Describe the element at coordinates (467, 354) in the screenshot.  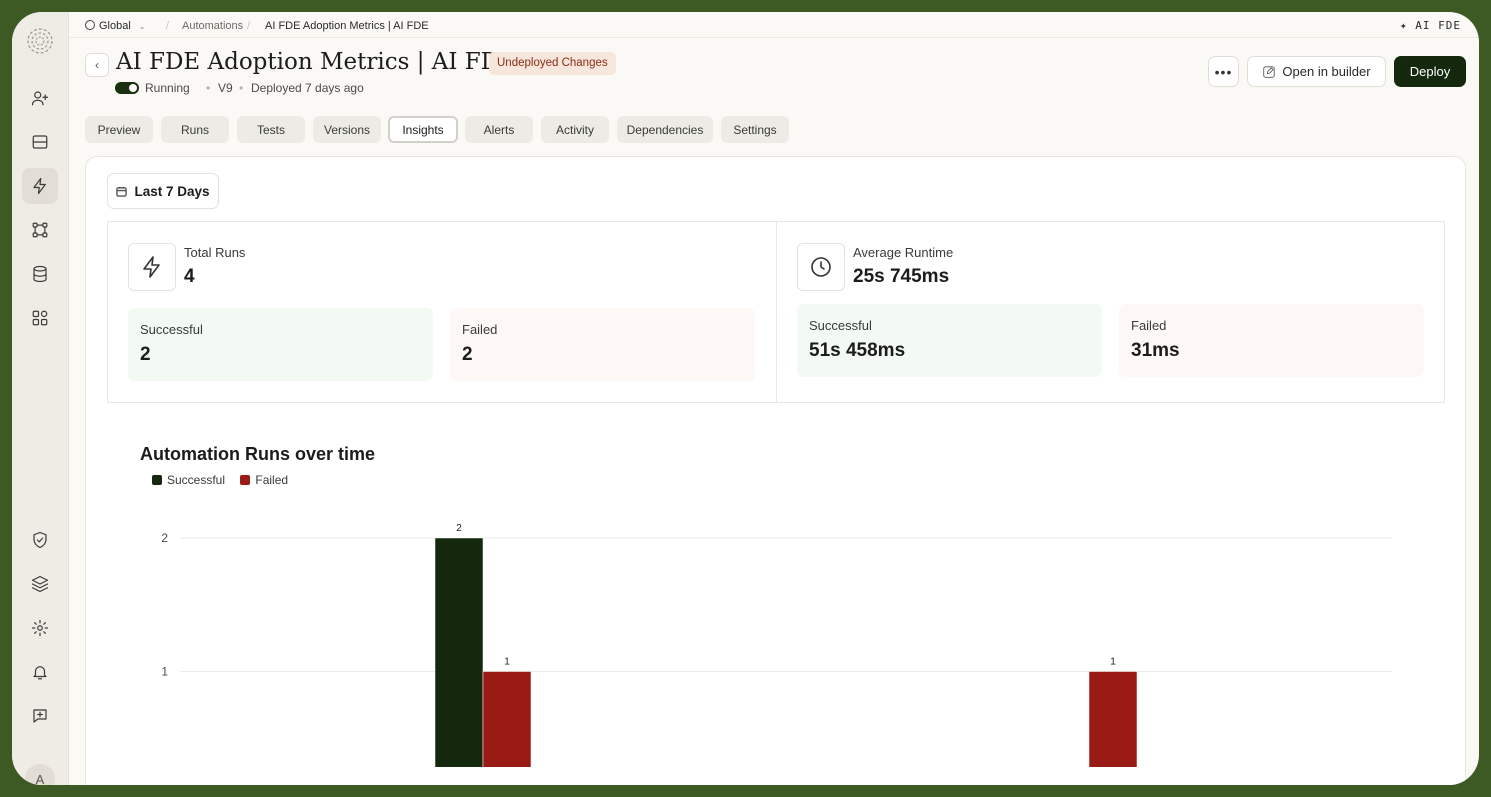
I see `failed-value: 2` at that location.